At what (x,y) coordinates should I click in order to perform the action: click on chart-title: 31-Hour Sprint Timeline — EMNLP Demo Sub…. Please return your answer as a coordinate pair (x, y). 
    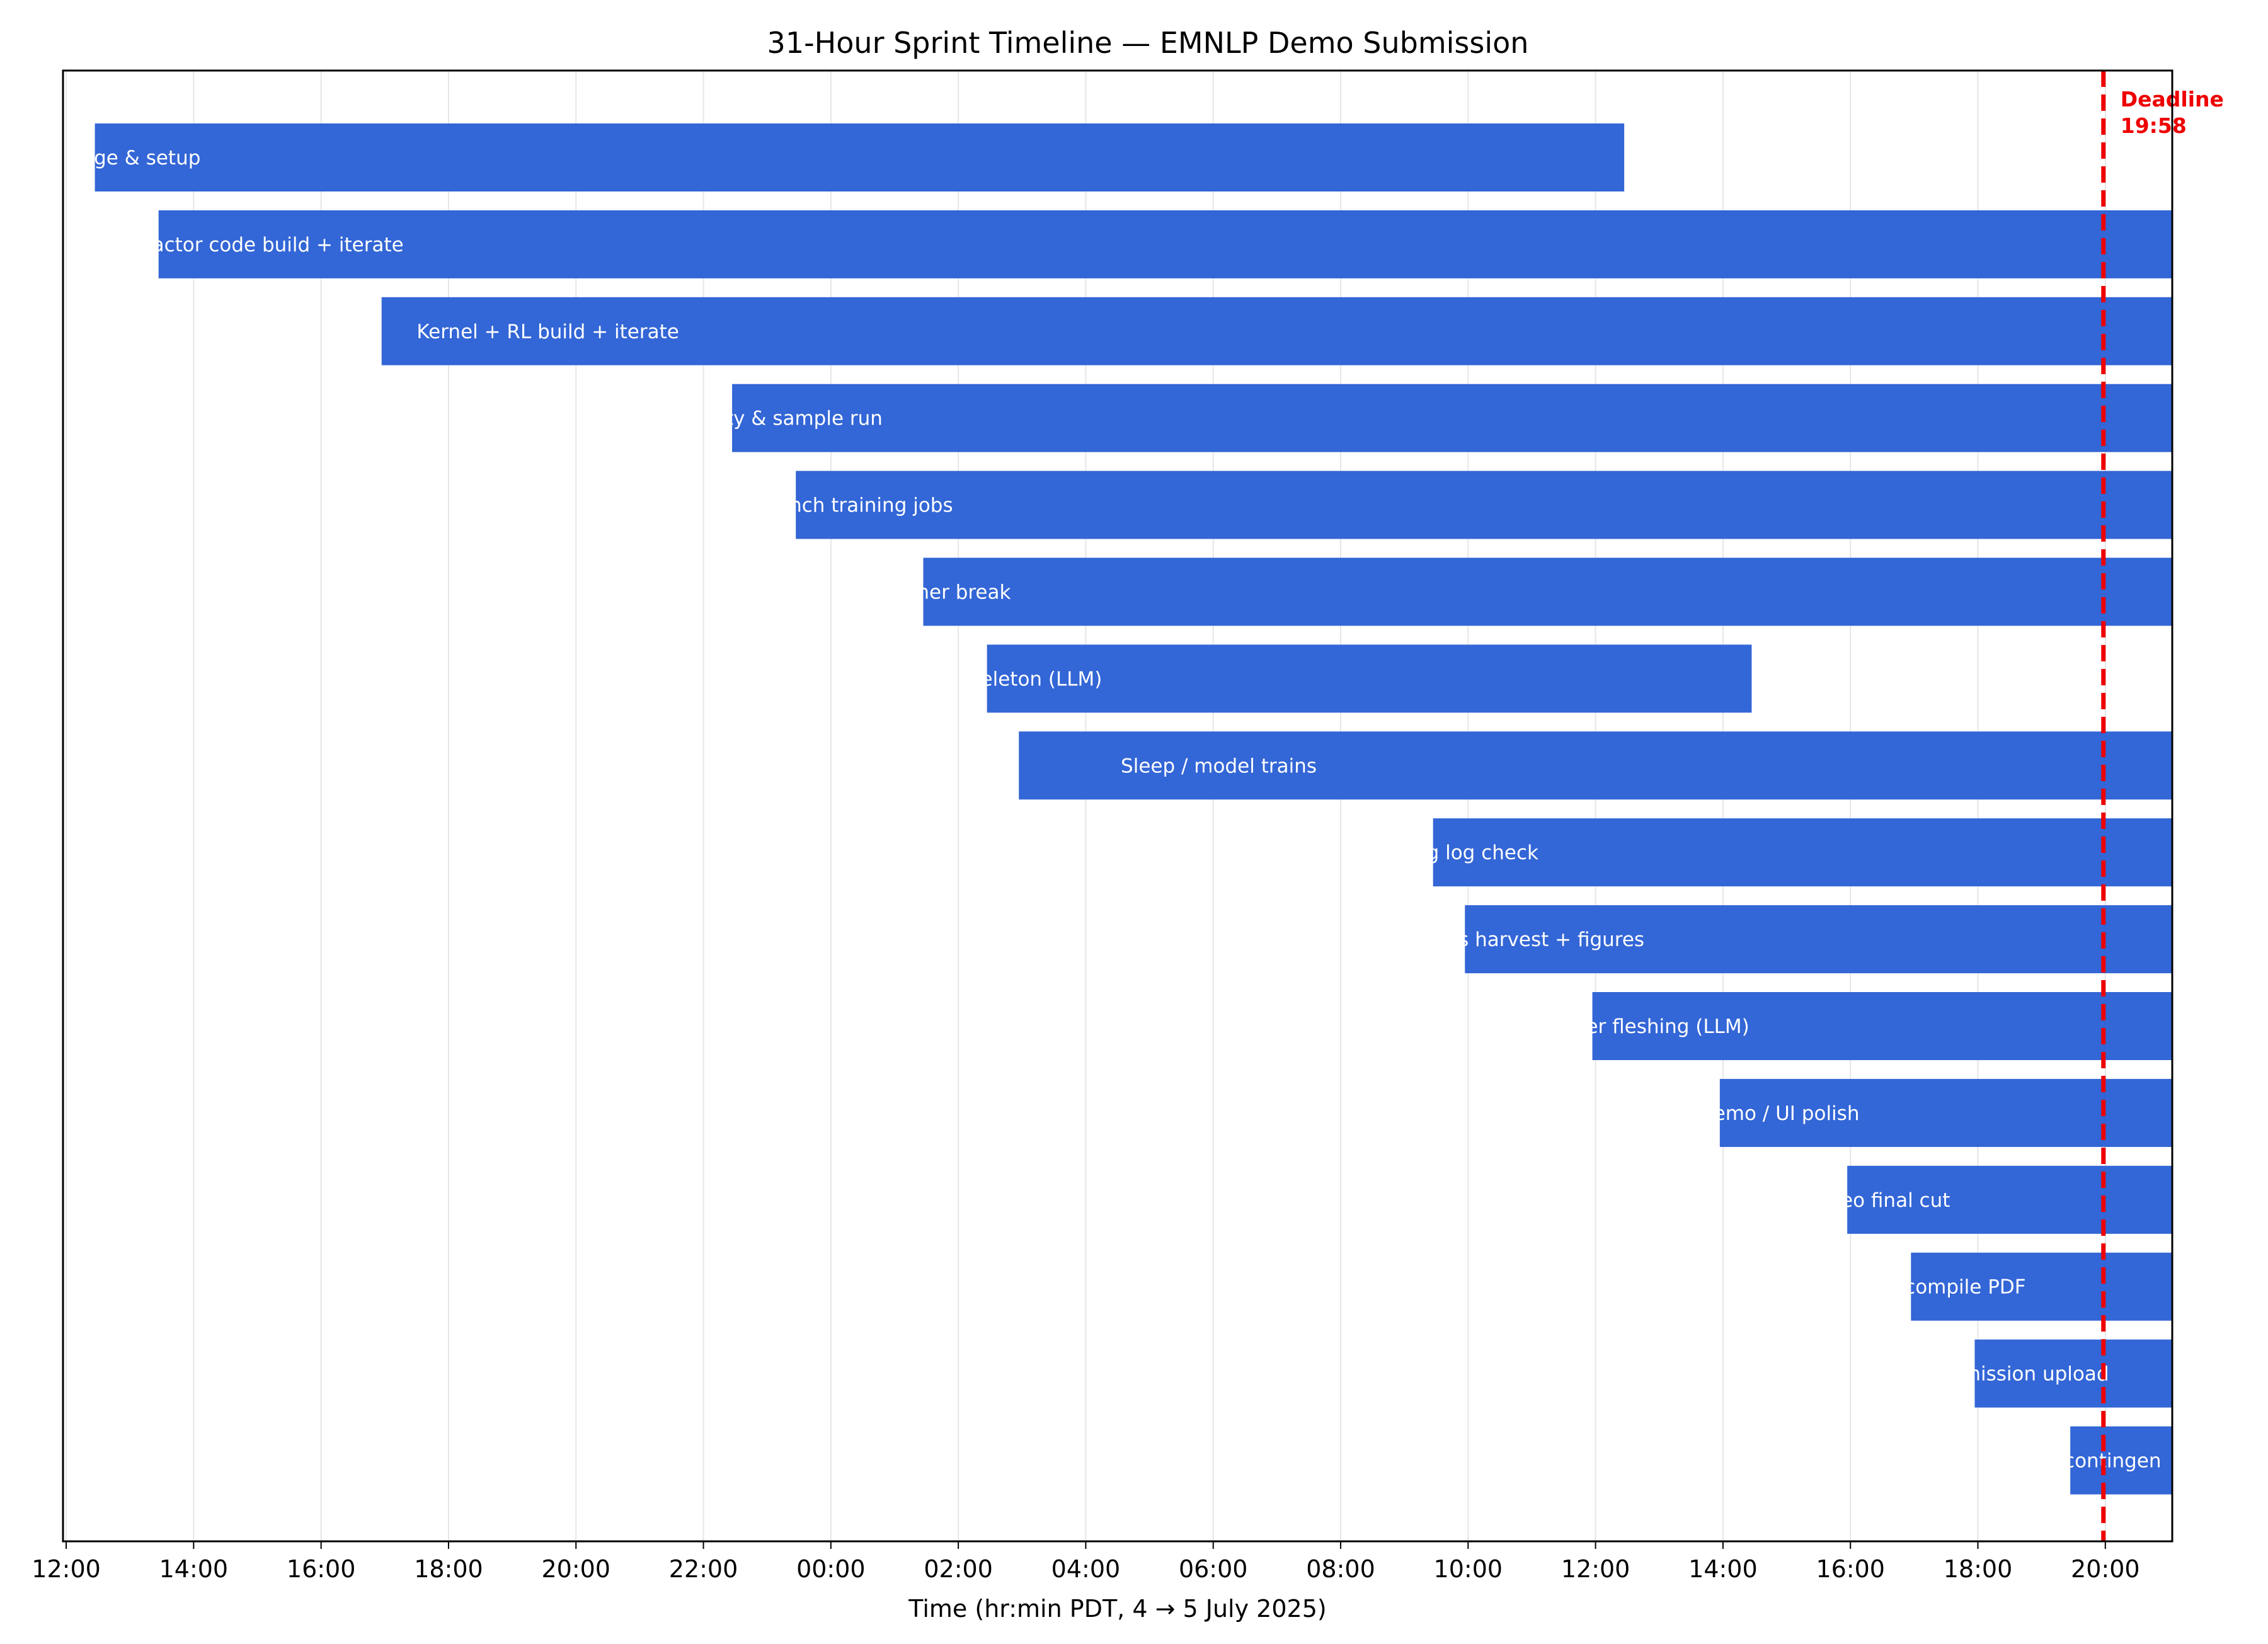
    Looking at the image, I should click on (1148, 43).